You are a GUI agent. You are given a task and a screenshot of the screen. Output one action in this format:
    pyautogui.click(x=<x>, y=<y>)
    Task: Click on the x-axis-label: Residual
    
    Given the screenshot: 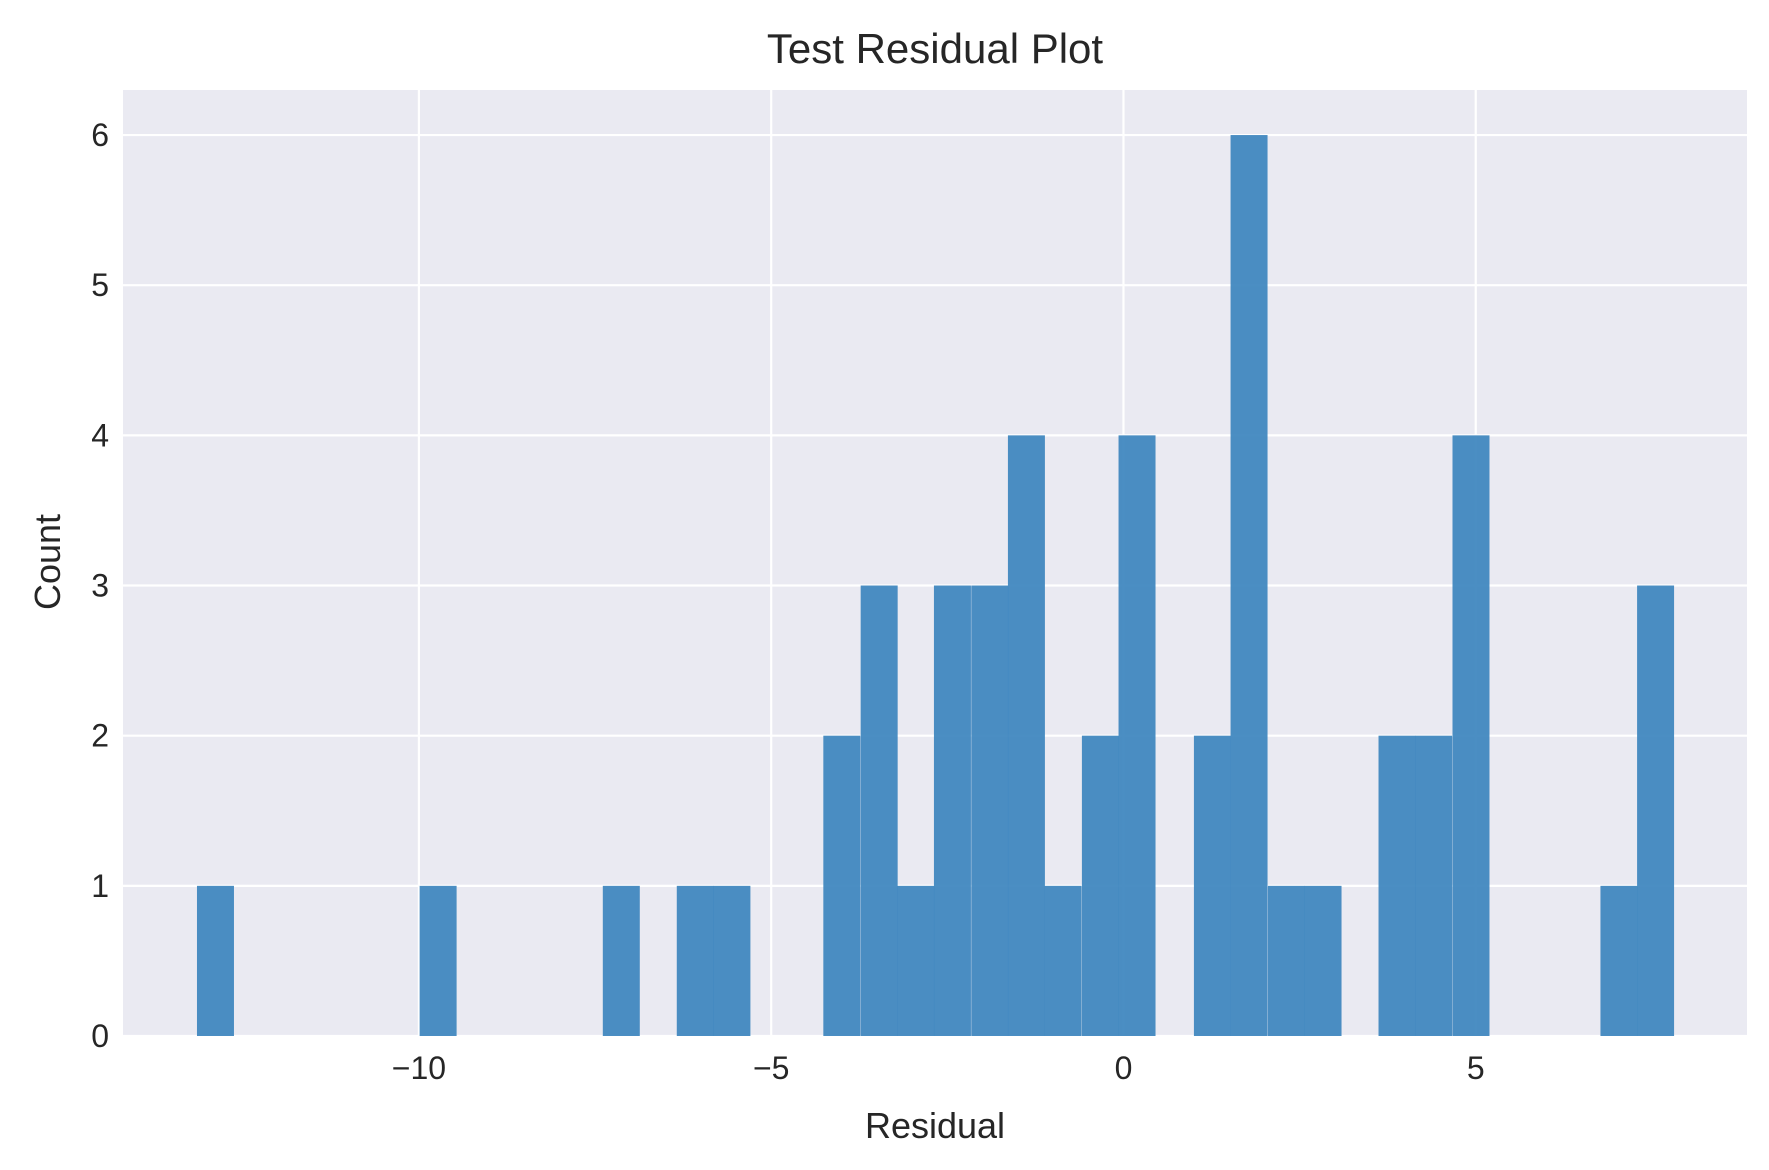 What is the action you would take?
    pyautogui.click(x=935, y=1125)
    